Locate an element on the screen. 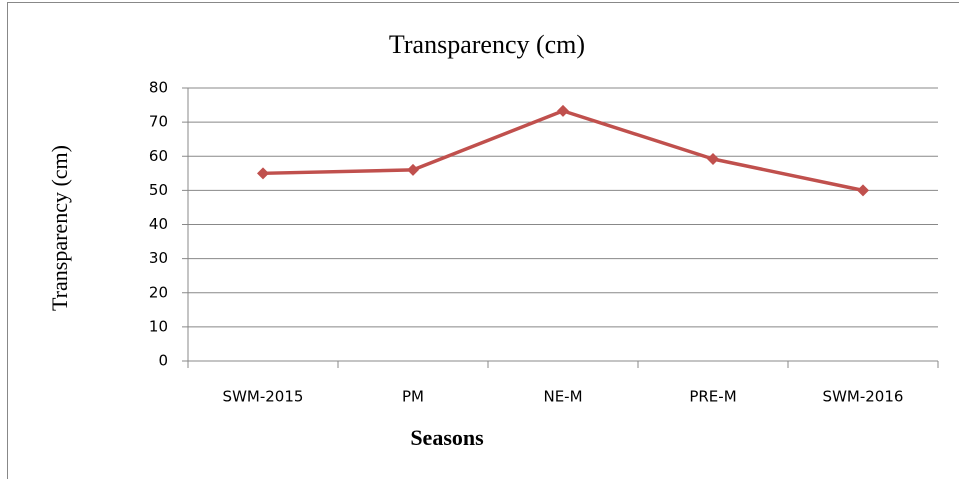  y-axis-label: Transparency (cm) is located at coordinates (59, 228).